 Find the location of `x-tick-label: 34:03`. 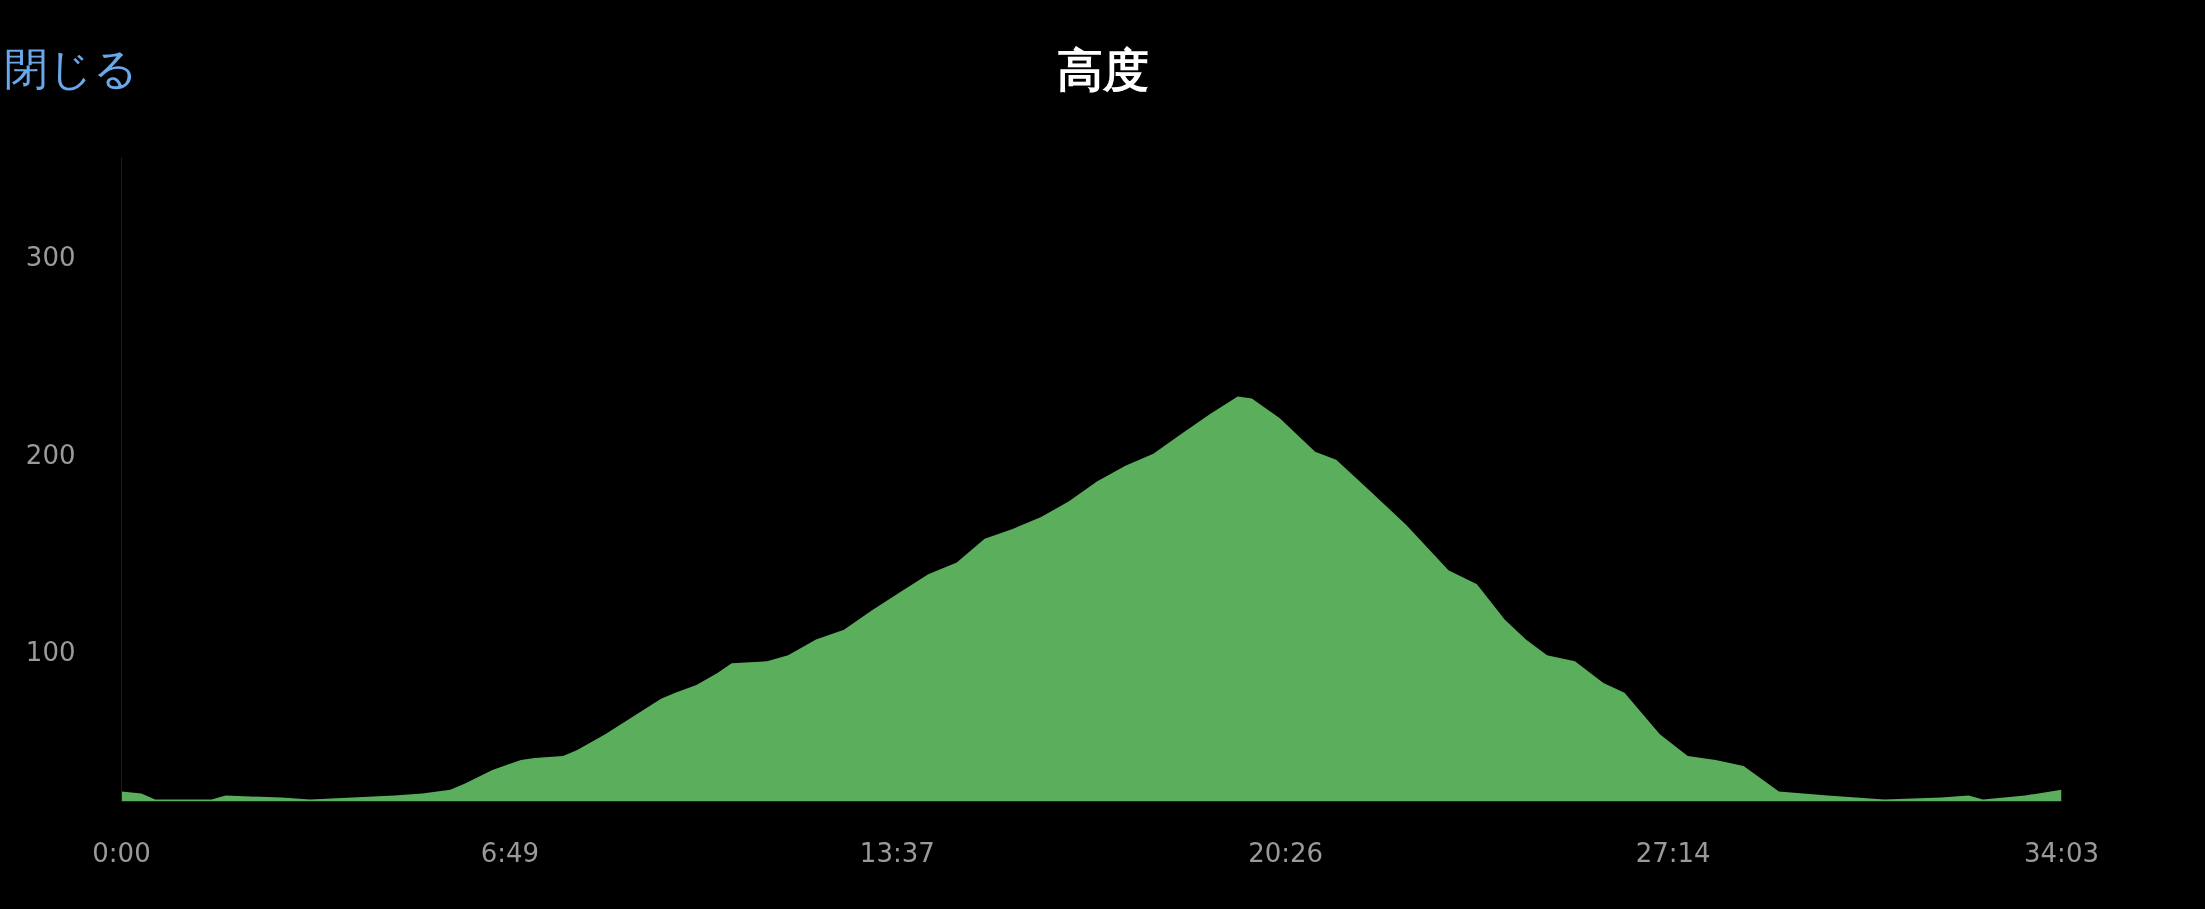

x-tick-label: 34:03 is located at coordinates (2061, 852).